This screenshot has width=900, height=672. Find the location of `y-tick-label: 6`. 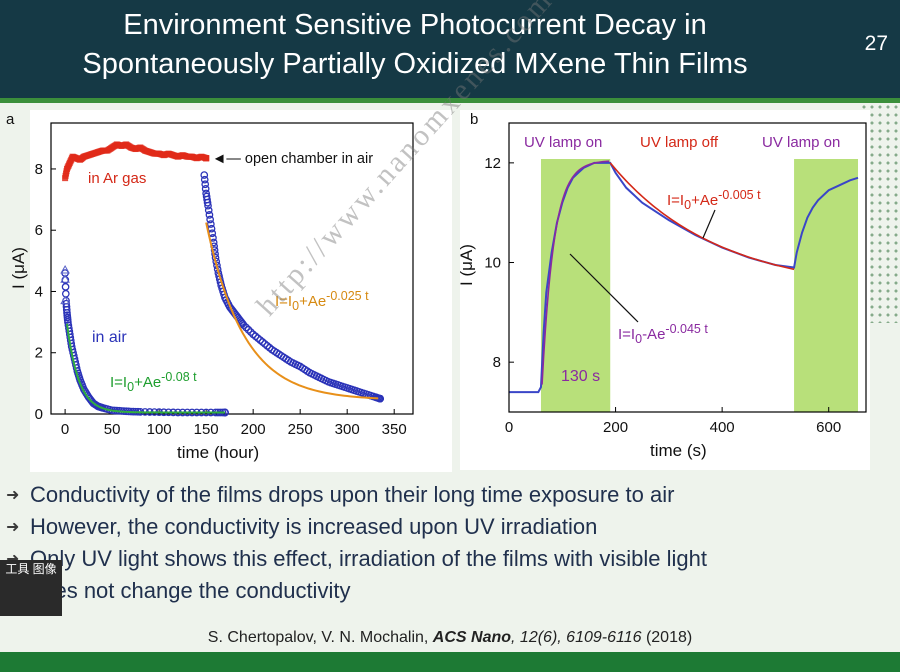

y-tick-label: 6 is located at coordinates (39, 230).